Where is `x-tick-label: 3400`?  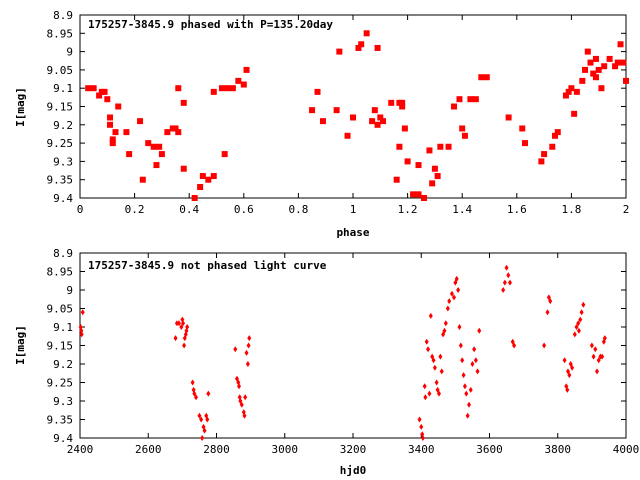
x-tick-label: 3400 is located at coordinates (421, 449).